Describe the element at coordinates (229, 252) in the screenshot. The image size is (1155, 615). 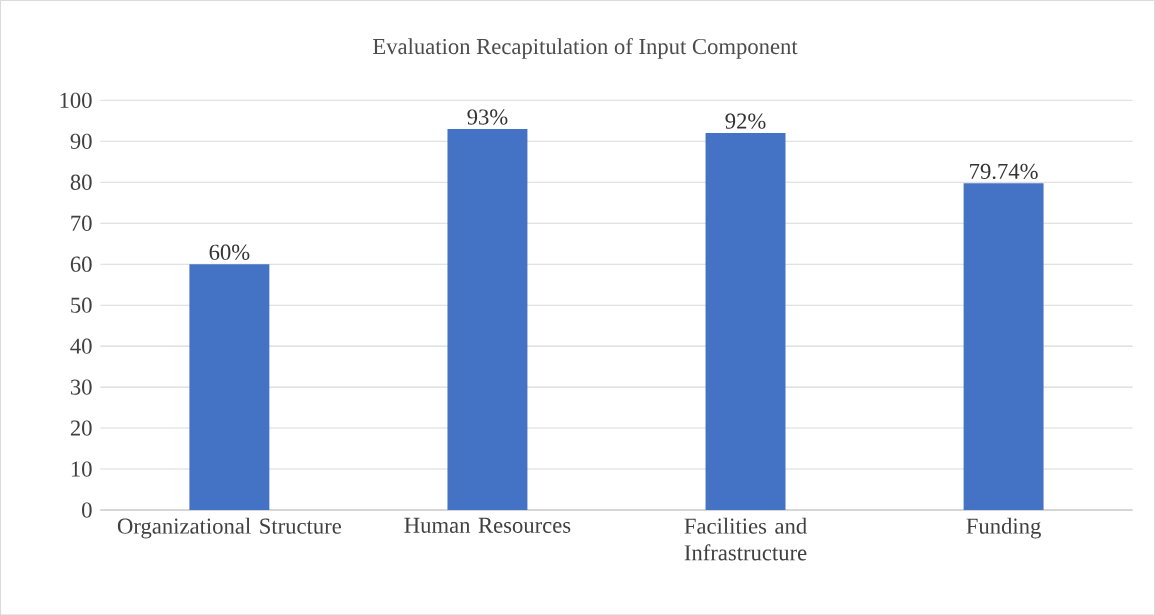
I see `data-label: 60%` at that location.